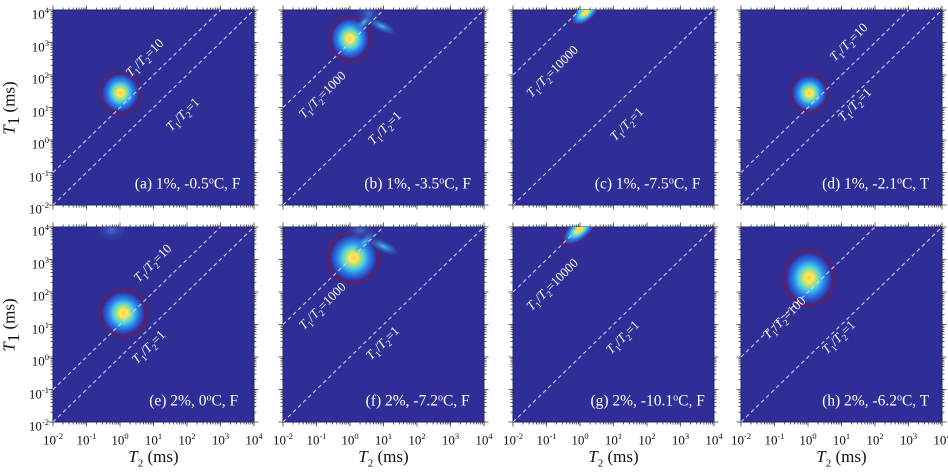  Describe the element at coordinates (322, 95) in the screenshot. I see `ratio-line-label: T1/T2=1000` at that location.